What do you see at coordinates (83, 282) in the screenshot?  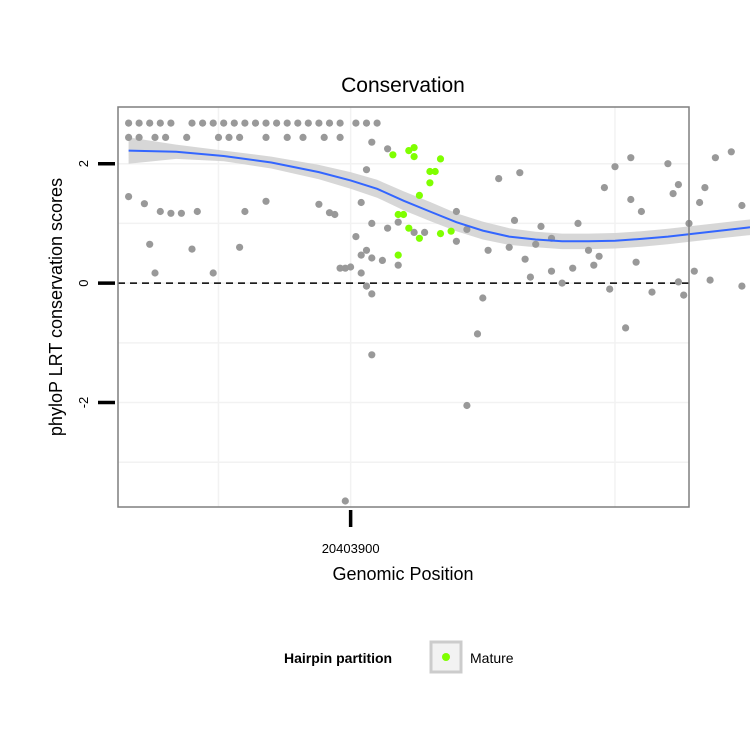 I see `y-tick-label: 0` at bounding box center [83, 282].